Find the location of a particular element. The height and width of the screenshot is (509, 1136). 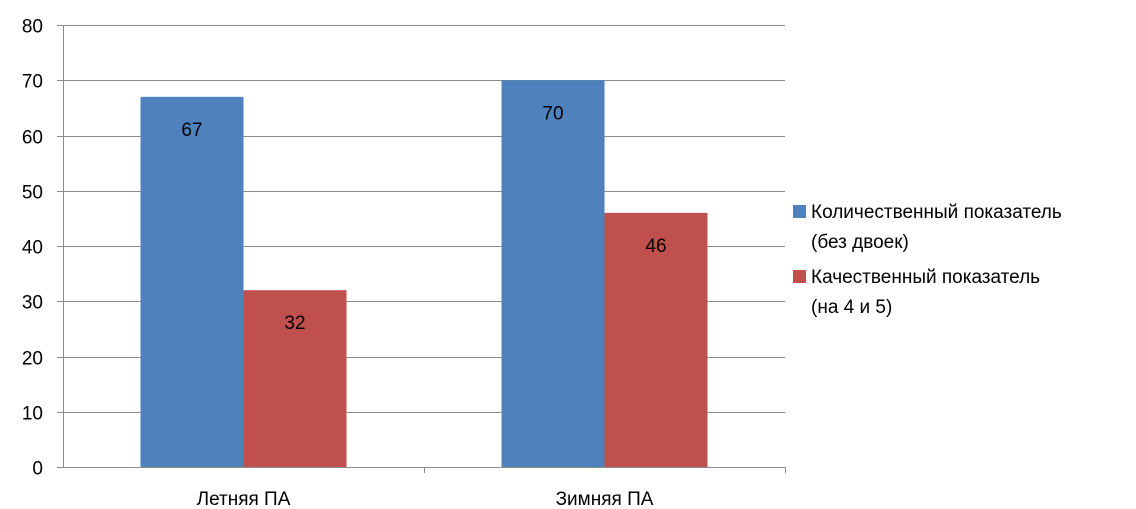

x-category-label: Зимняя ПА is located at coordinates (605, 499).